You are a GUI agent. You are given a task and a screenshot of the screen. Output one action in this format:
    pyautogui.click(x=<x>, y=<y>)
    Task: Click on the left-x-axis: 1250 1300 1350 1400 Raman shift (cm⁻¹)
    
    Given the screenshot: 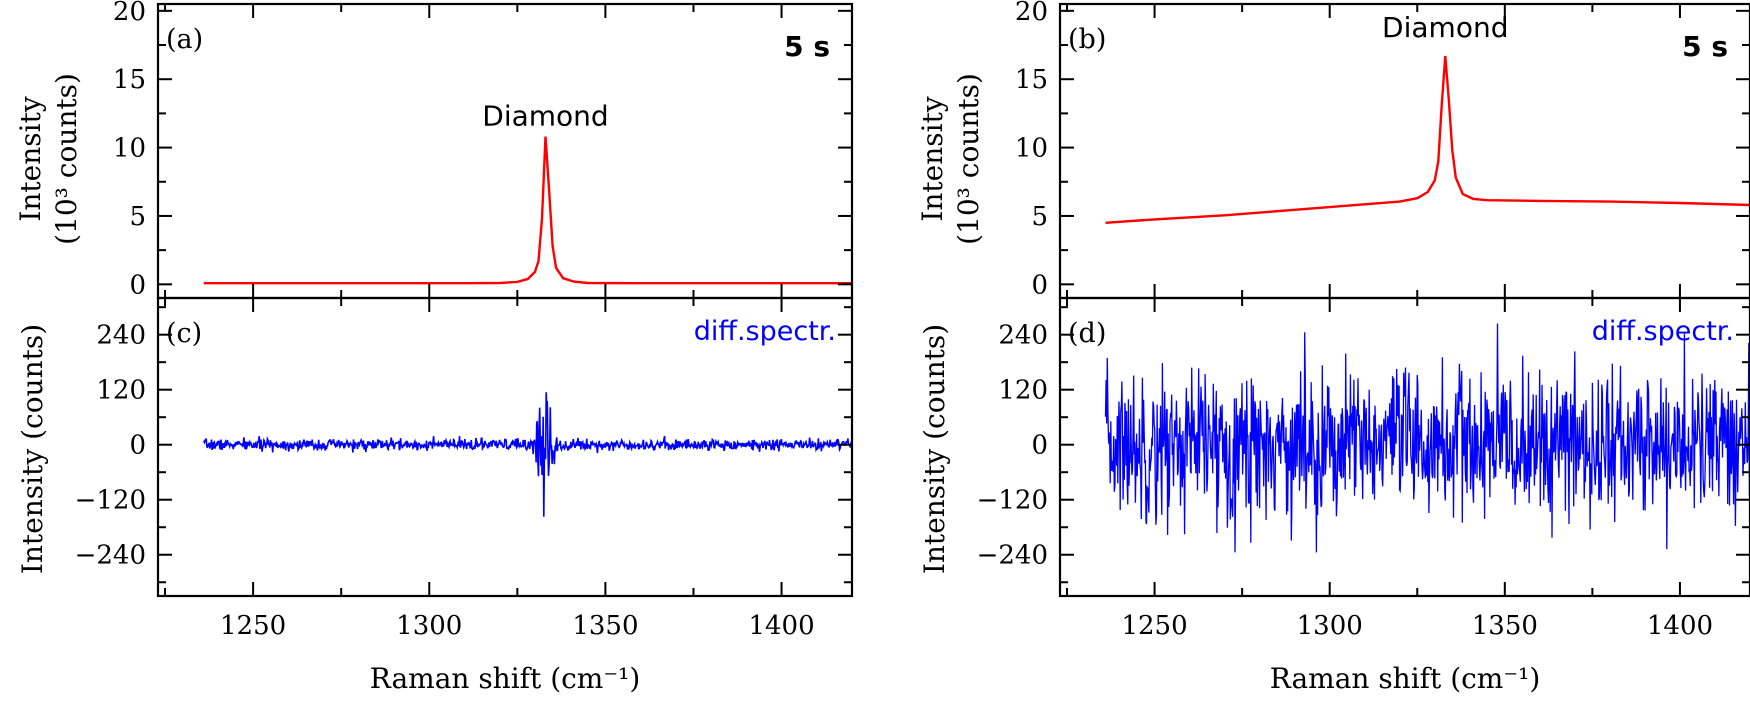 What is the action you would take?
    pyautogui.click(x=517, y=653)
    